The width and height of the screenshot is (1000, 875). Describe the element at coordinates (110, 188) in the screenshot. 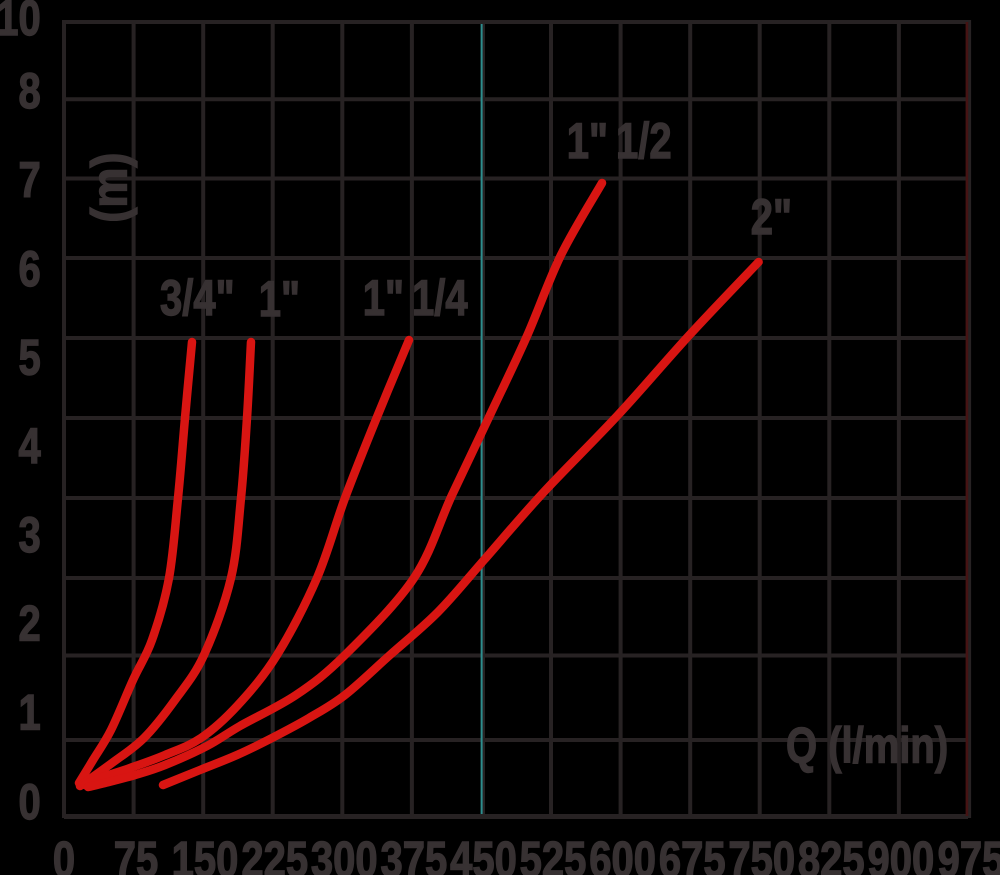

I see `svg-text: (m)` at that location.